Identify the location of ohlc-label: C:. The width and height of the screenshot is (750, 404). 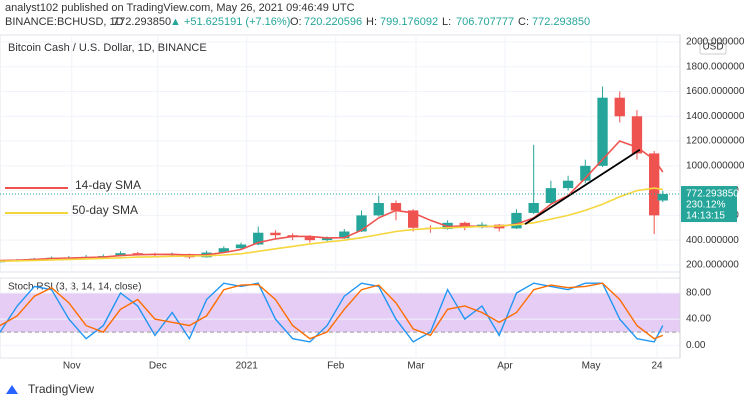
(523, 22).